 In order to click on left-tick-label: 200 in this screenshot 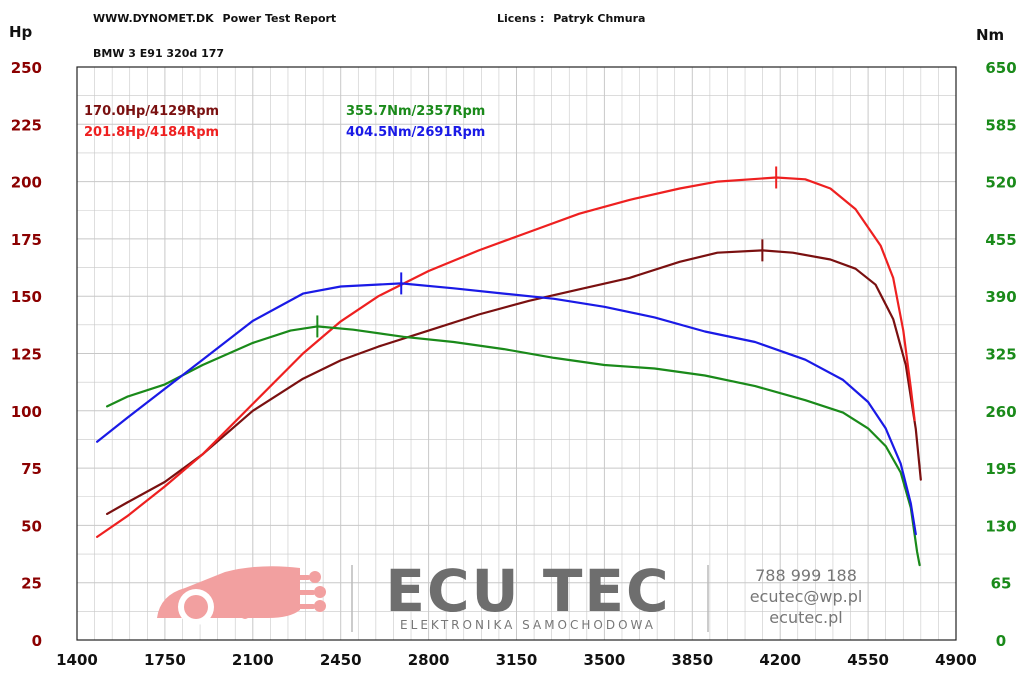, I will do `click(26, 183)`.